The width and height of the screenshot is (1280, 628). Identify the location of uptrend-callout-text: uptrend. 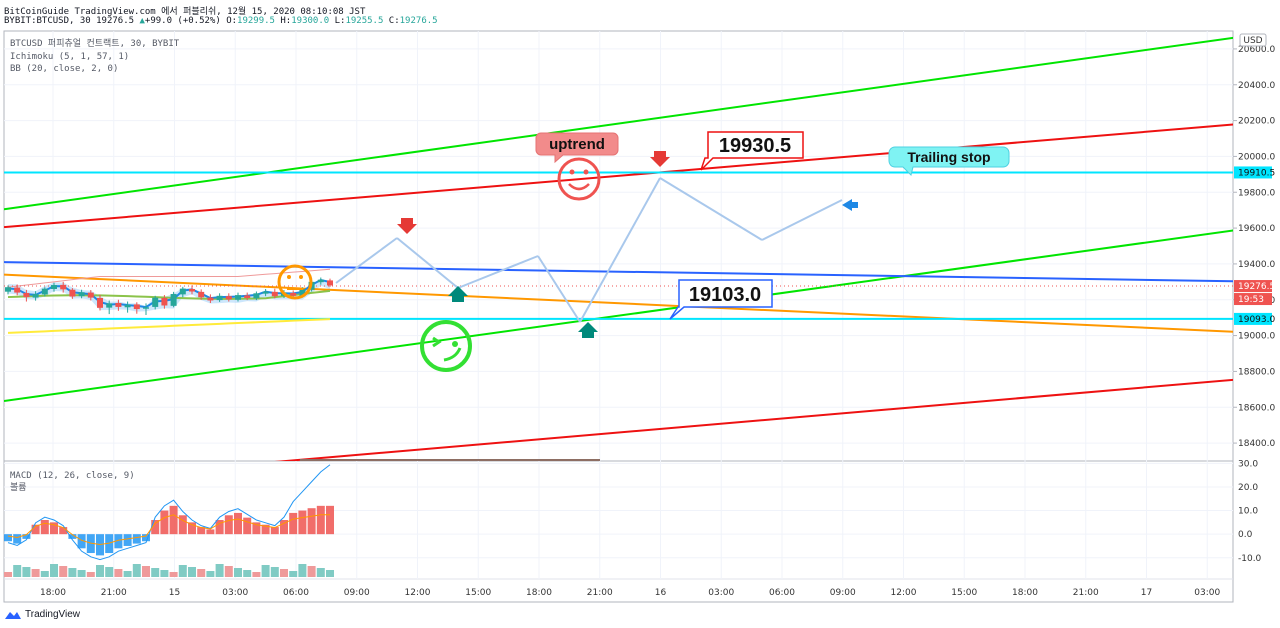
(577, 144).